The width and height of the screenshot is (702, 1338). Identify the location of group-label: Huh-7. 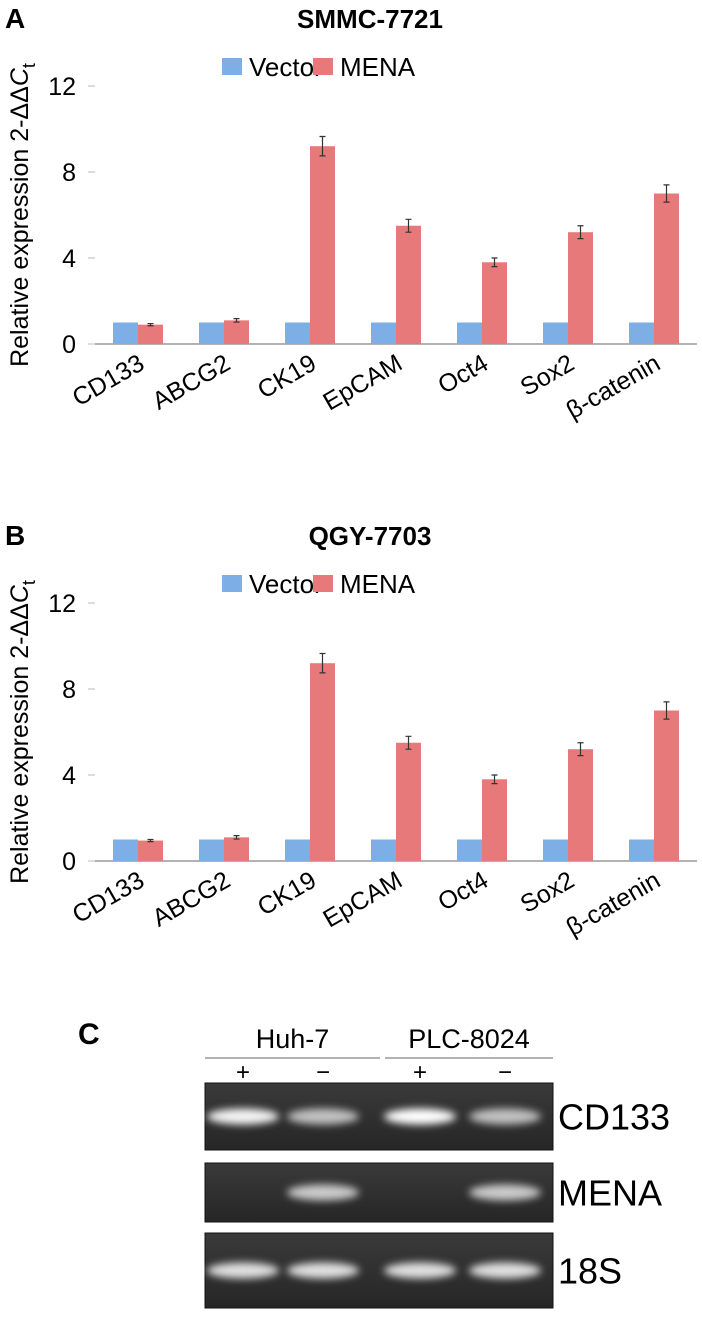
(293, 1039).